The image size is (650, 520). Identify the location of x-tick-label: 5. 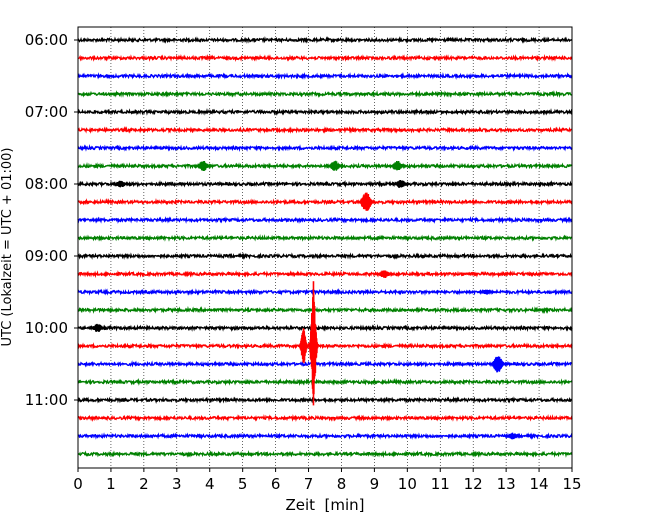
(243, 484).